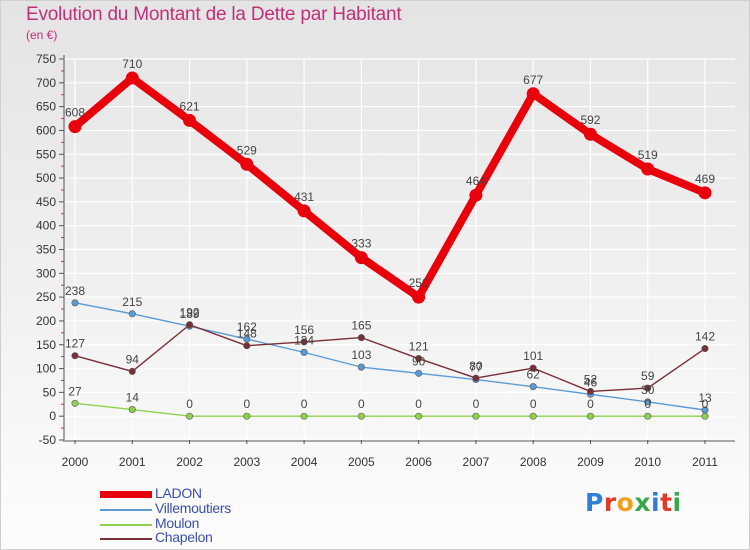 The width and height of the screenshot is (750, 550). What do you see at coordinates (361, 355) in the screenshot?
I see `data-label: 103` at bounding box center [361, 355].